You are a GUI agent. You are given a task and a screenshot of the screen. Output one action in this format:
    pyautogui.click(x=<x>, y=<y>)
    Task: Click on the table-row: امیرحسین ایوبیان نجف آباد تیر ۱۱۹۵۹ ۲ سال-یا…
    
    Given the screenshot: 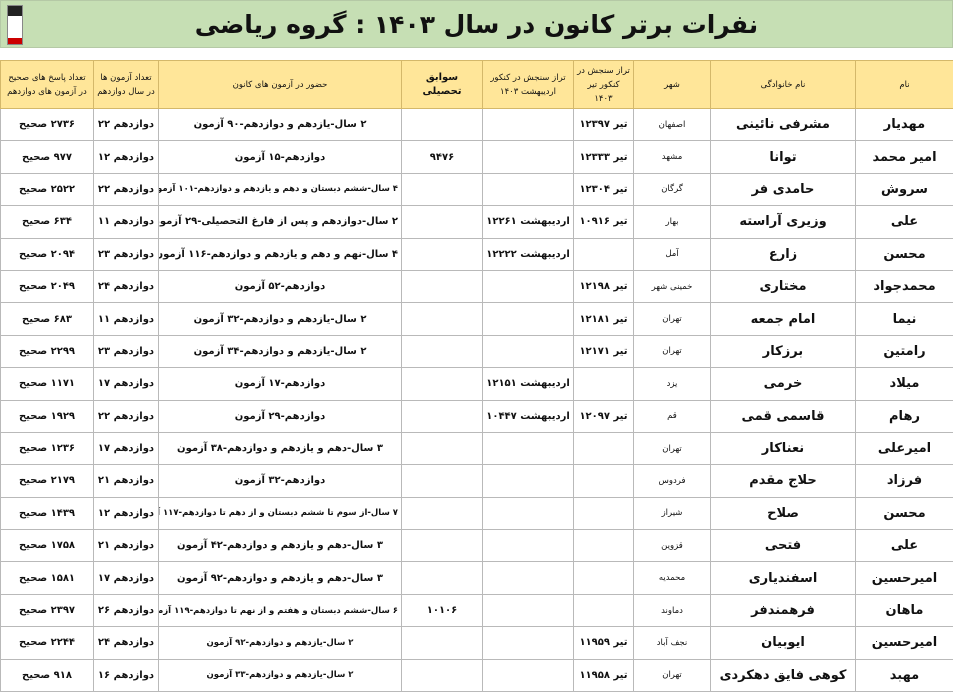 What is the action you would take?
    pyautogui.click(x=476, y=643)
    